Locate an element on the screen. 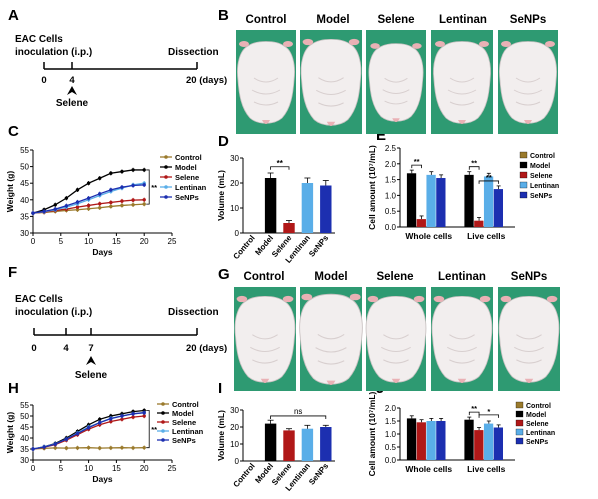 The image size is (598, 499). timeline-a-tick-label-4: 4 is located at coordinates (72, 80).